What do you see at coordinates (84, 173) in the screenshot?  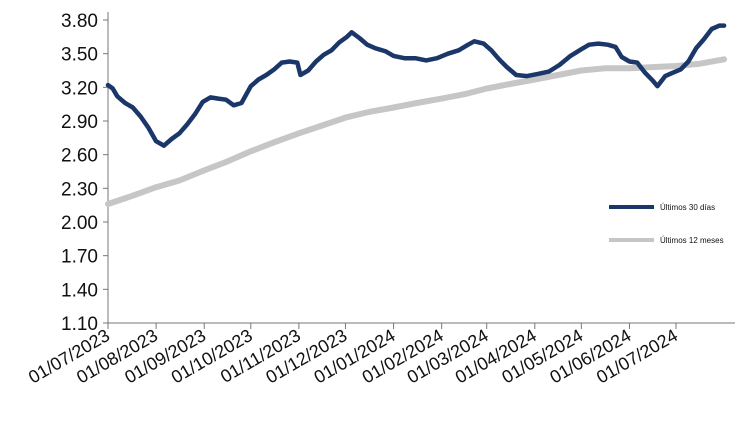 I see `y-axis-ticks: 1.10 1.40 1.70 2.00 2.30 2.60 2.90 3.20 3.50 3.80` at bounding box center [84, 173].